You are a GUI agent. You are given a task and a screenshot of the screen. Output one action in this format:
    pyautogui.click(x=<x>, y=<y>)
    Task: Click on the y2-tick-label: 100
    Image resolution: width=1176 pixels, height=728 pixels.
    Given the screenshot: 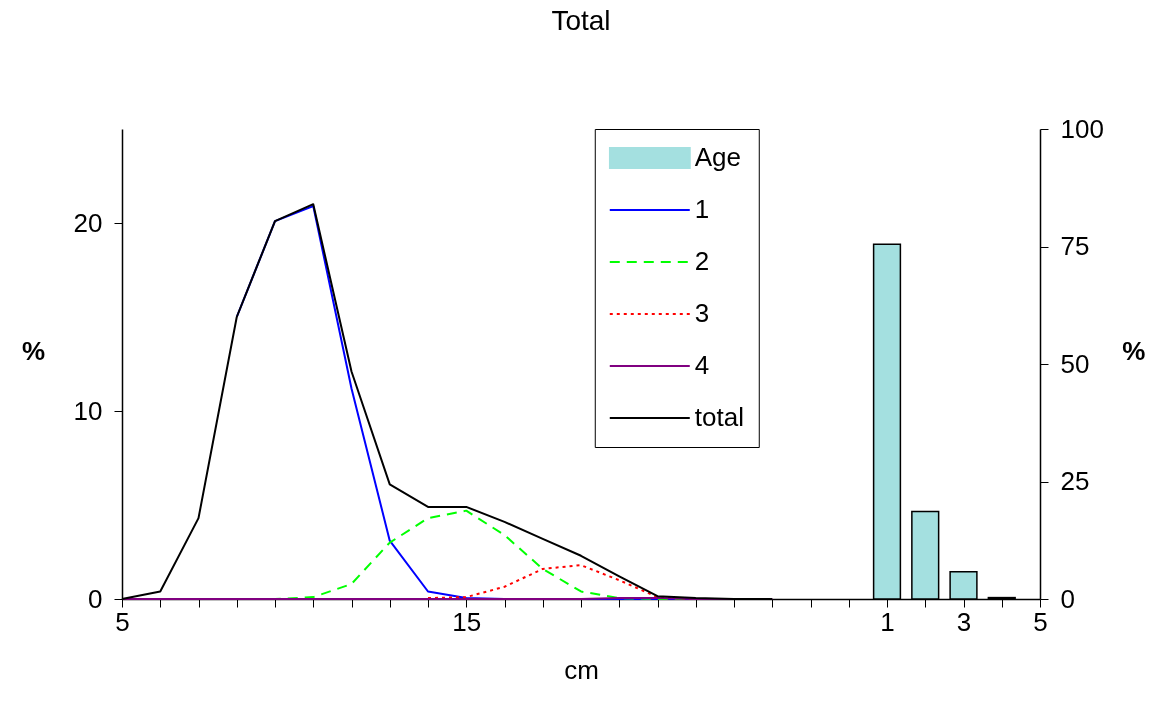 What is the action you would take?
    pyautogui.click(x=1082, y=128)
    